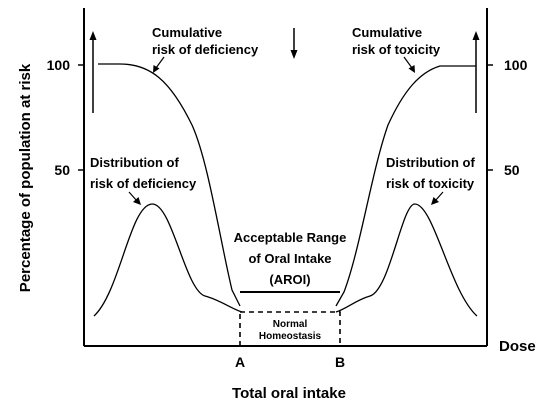 This screenshot has width=550, height=415. What do you see at coordinates (409, 64) in the screenshot?
I see `pointer-cumulative-toxicity` at bounding box center [409, 64].